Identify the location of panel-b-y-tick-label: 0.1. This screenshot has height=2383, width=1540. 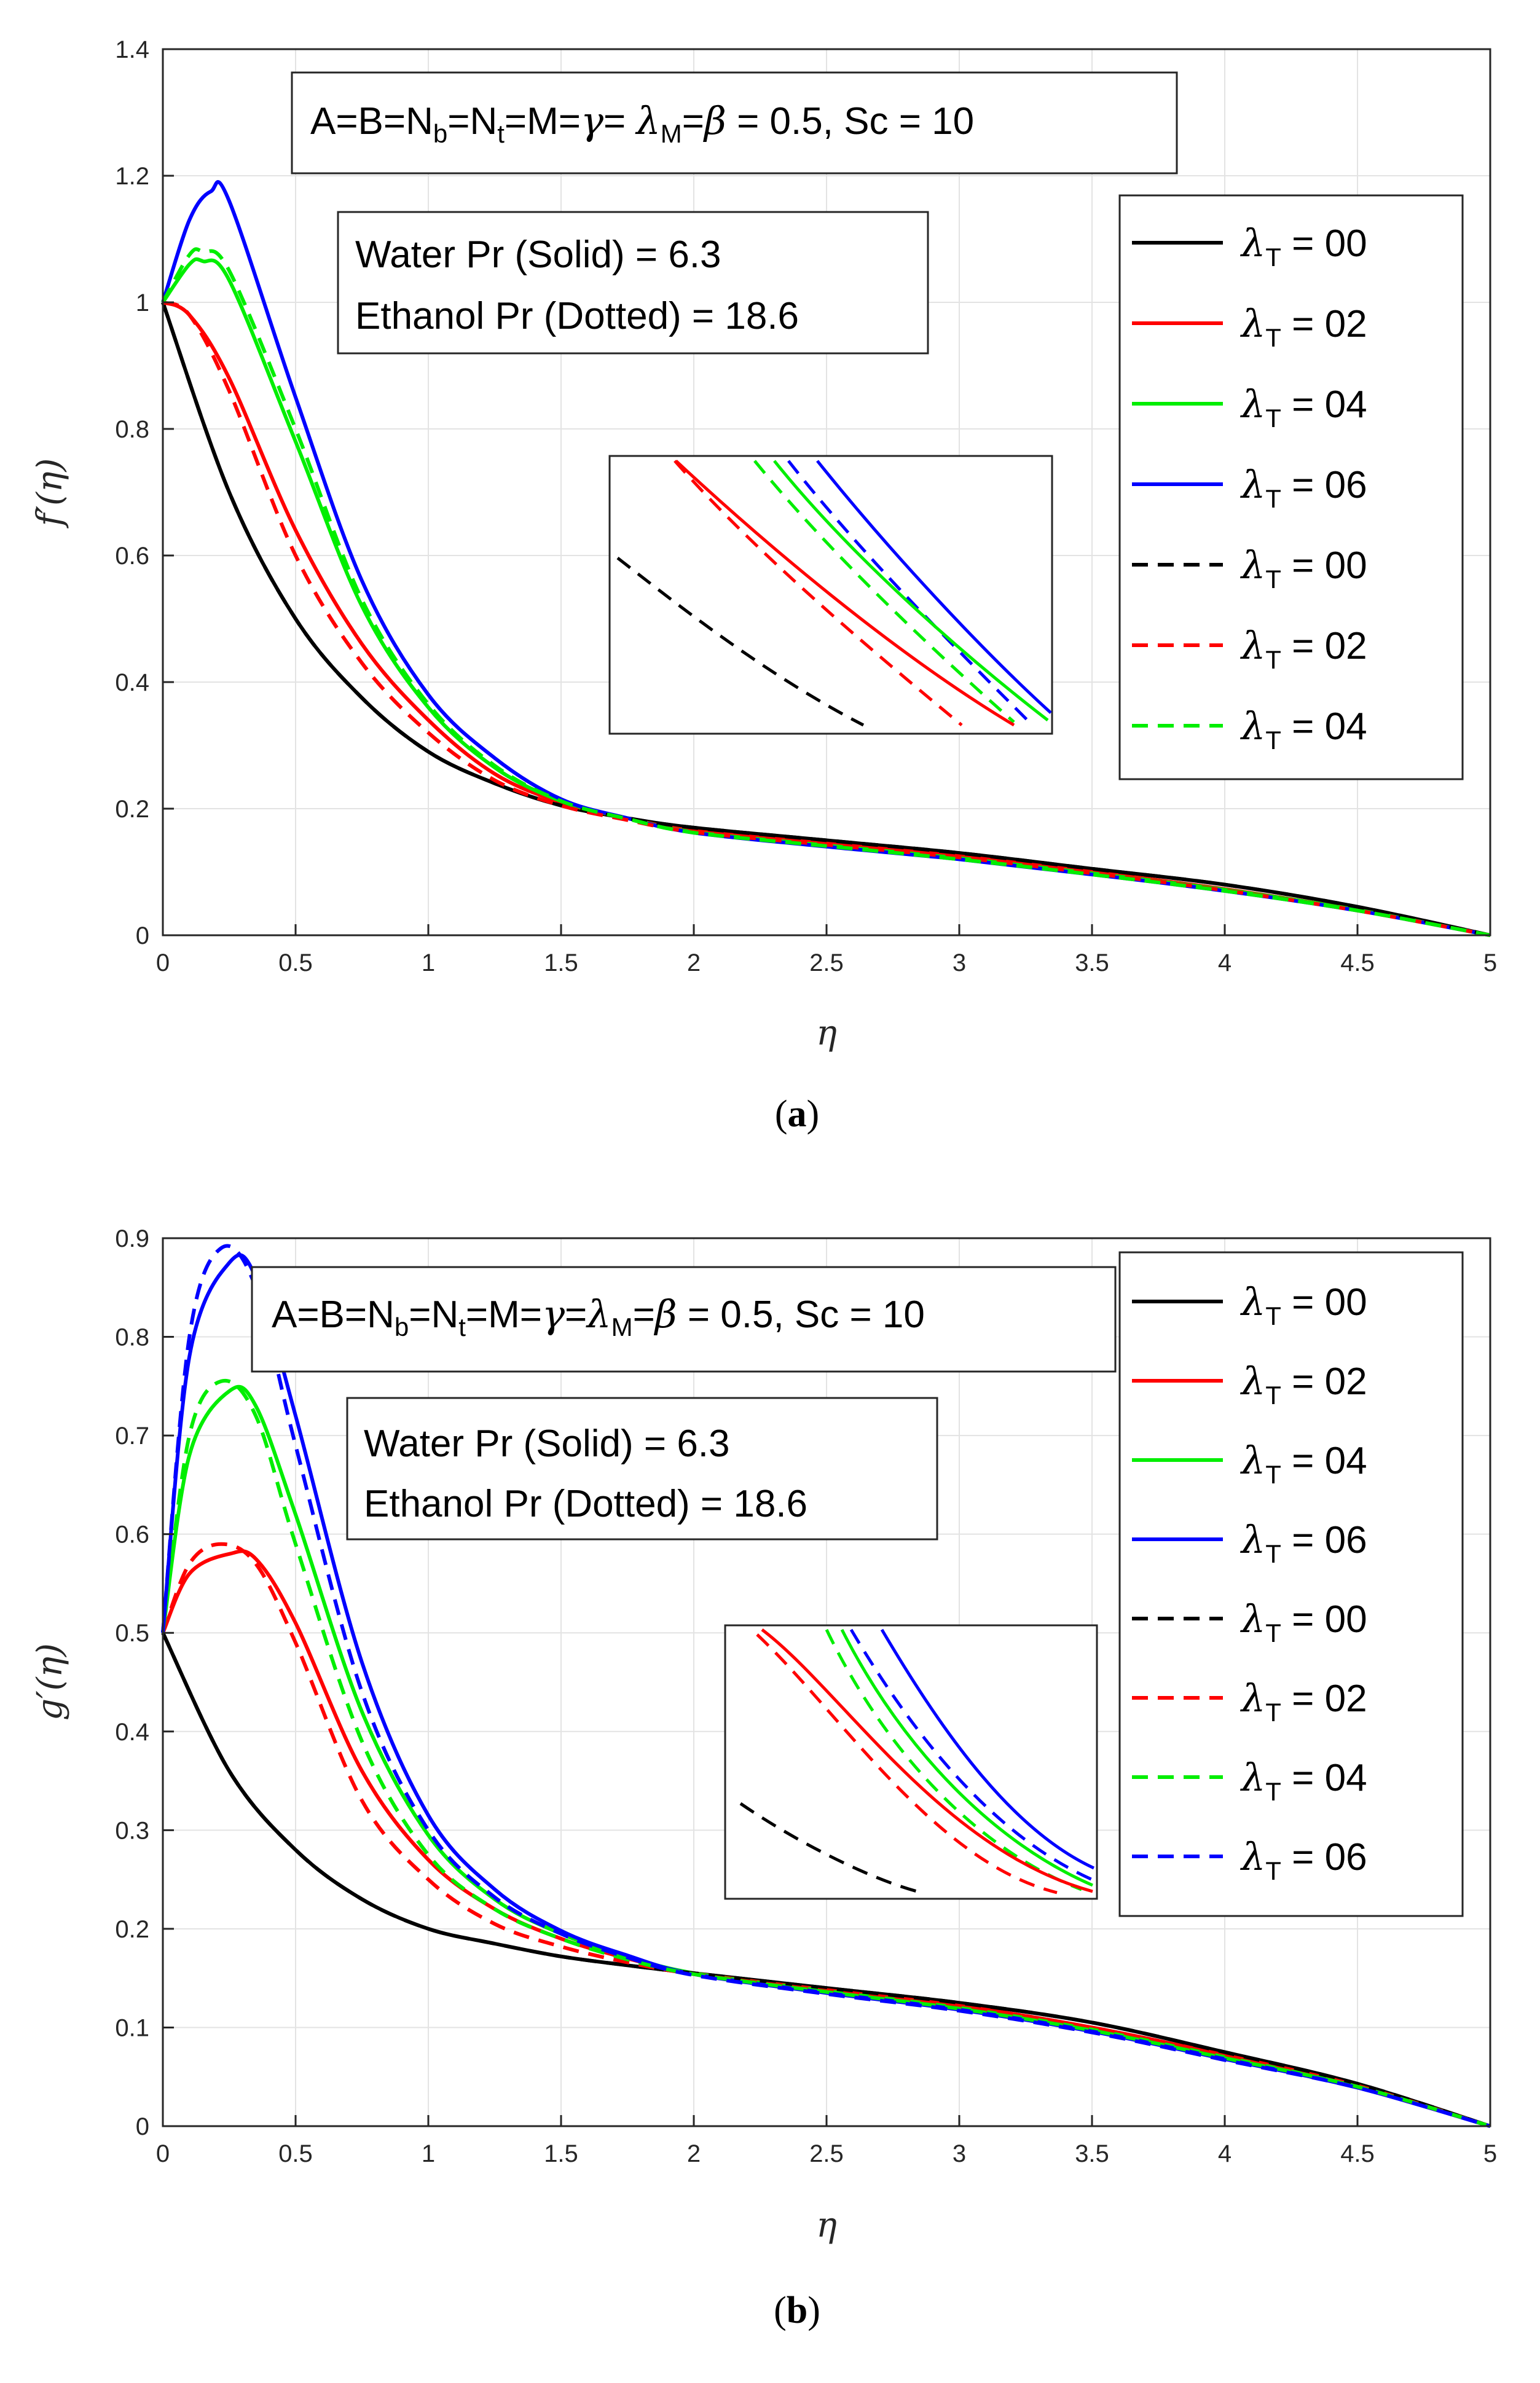
(132, 2027).